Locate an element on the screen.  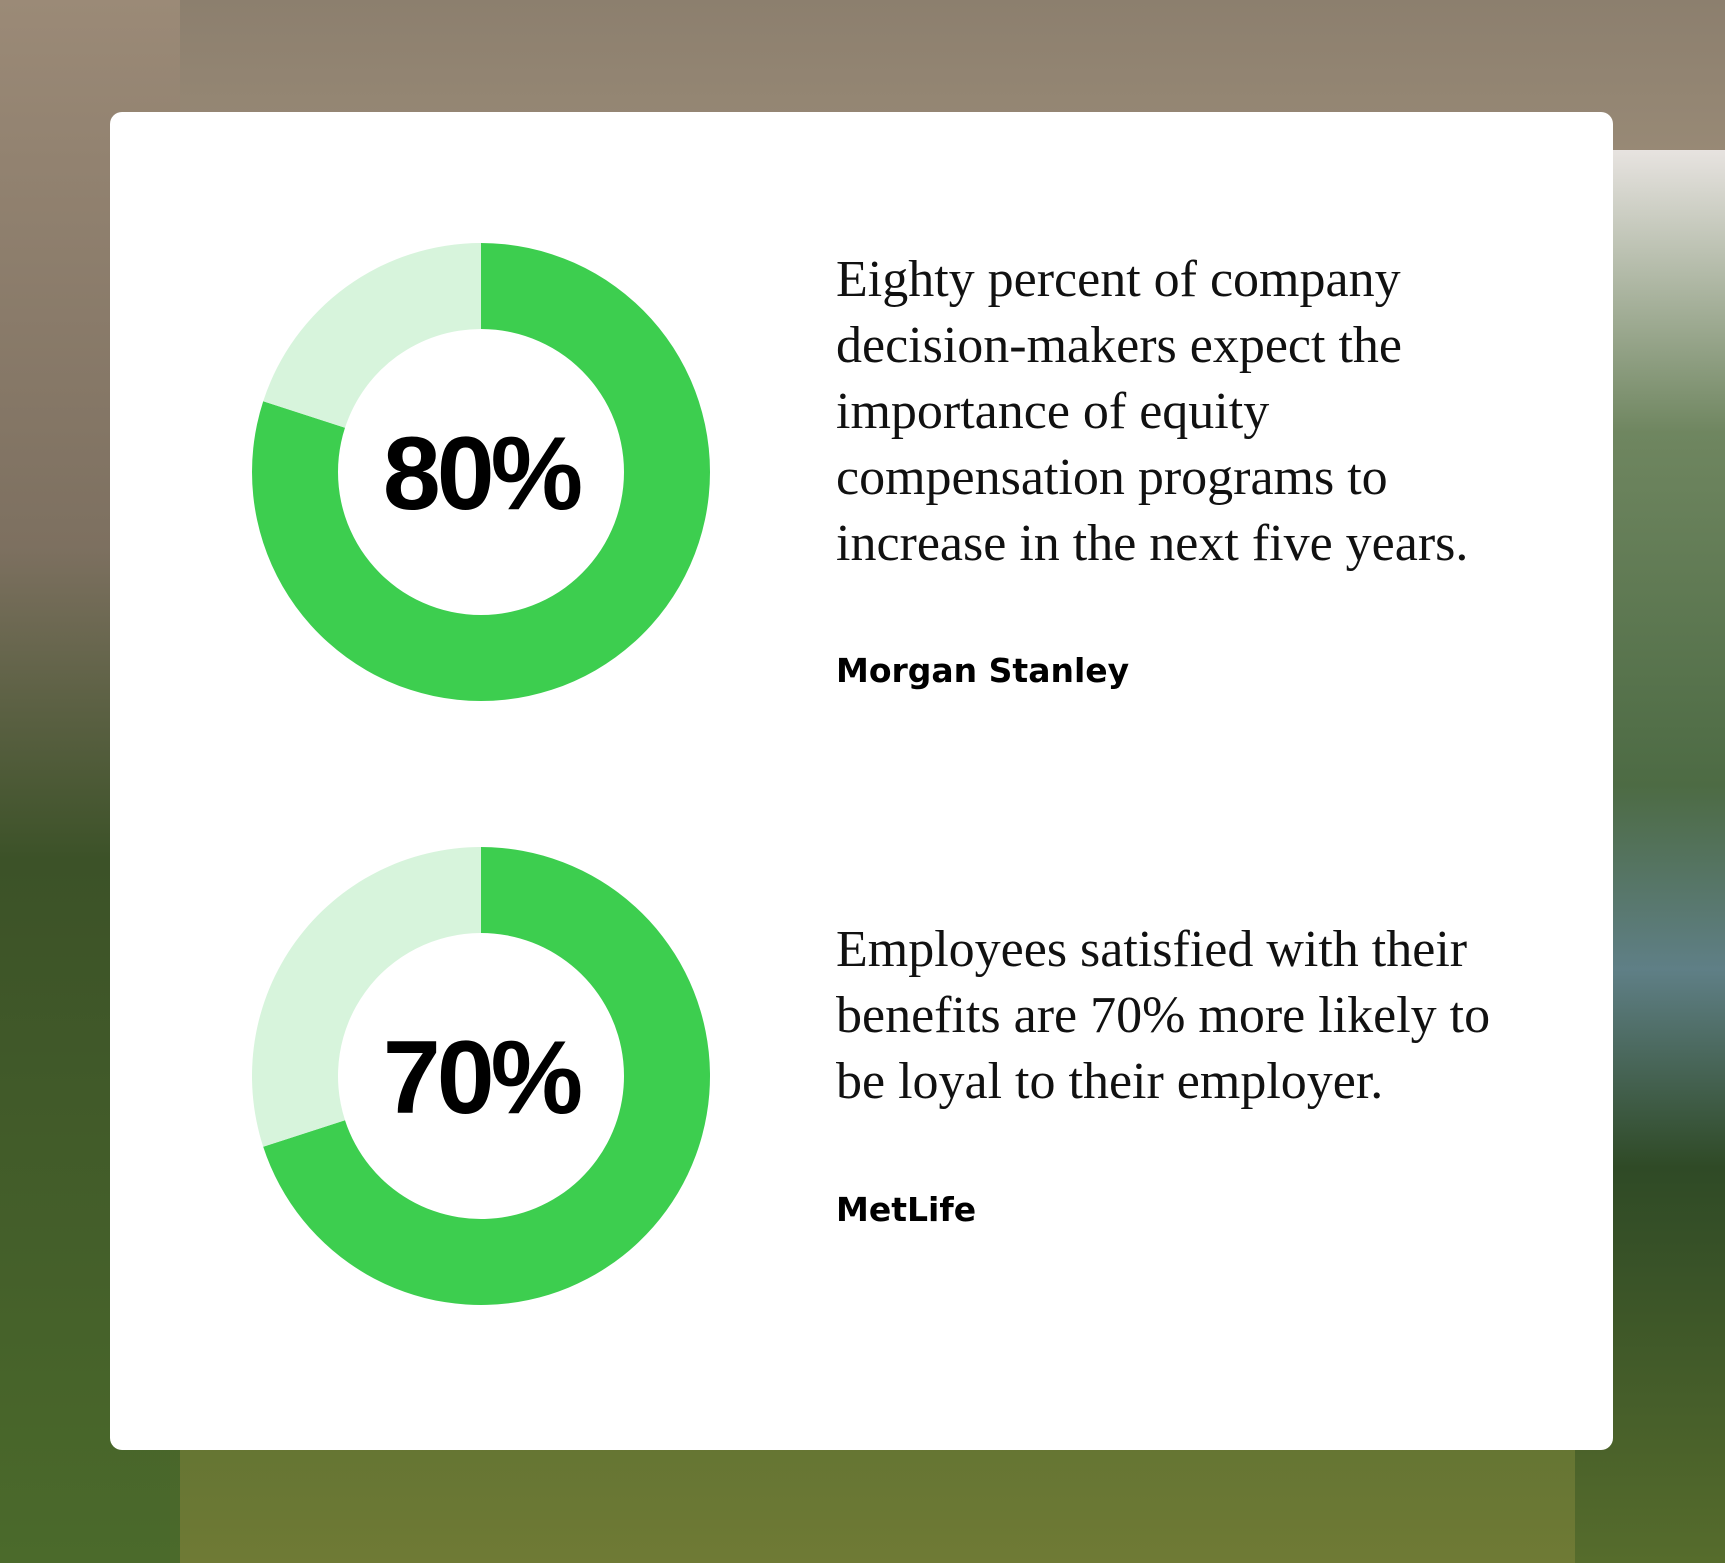
center-label: 70% is located at coordinates (482, 1078).